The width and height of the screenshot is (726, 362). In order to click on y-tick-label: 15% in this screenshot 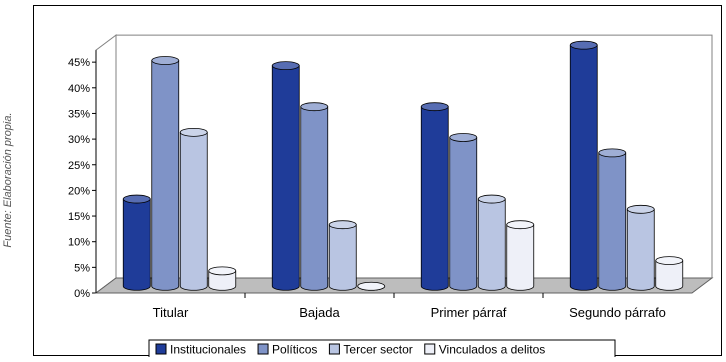, I will do `click(79, 217)`.